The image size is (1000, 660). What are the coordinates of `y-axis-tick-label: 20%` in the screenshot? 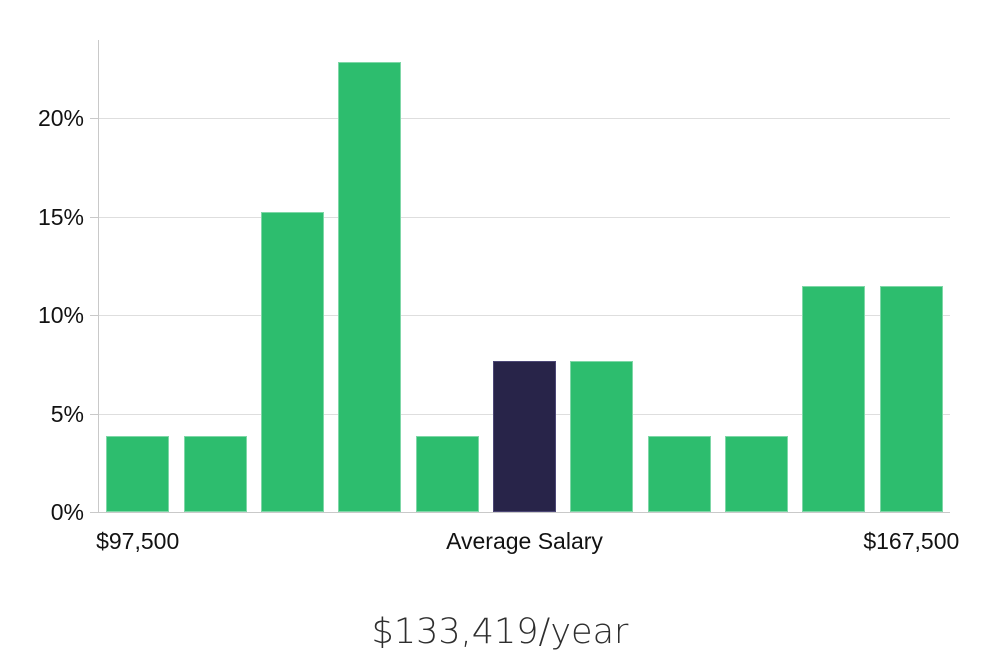 It's located at (60, 118).